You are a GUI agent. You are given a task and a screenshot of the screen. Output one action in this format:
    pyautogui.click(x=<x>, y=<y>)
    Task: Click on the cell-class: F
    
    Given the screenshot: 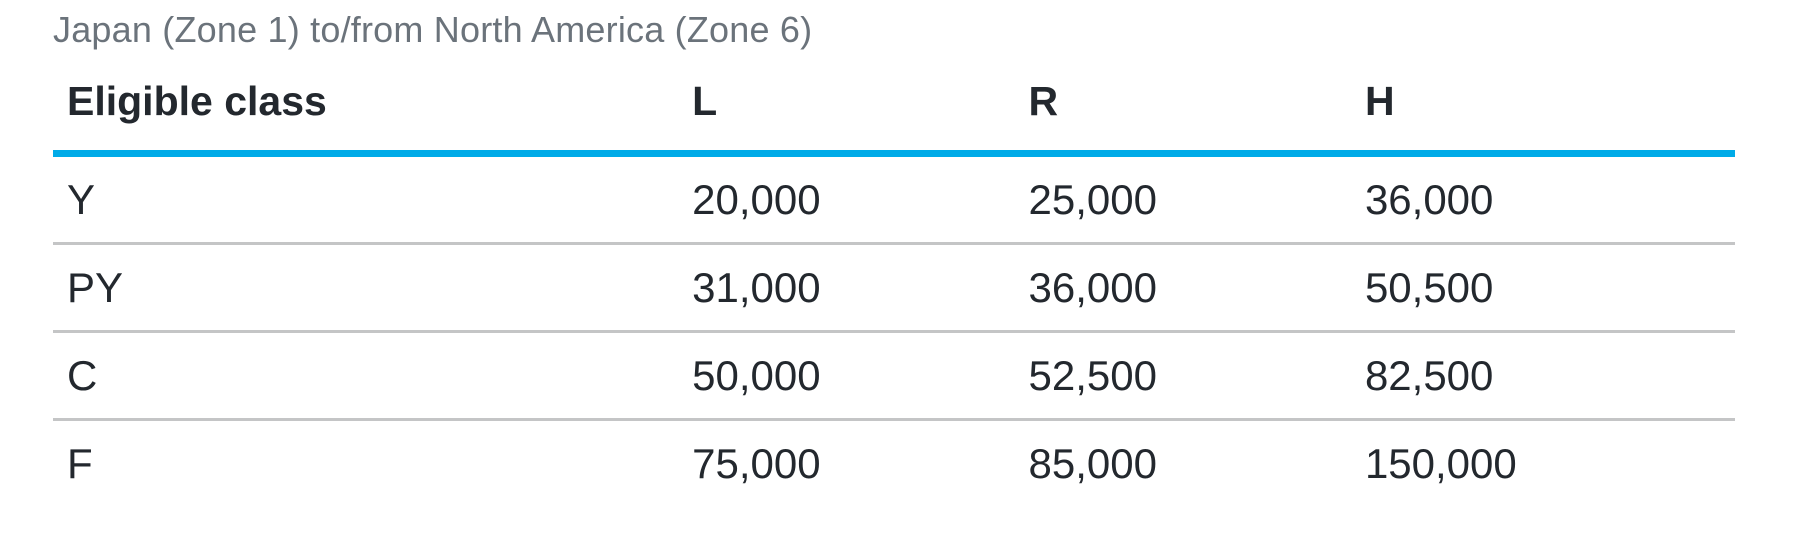 What is the action you would take?
    pyautogui.click(x=80, y=463)
    